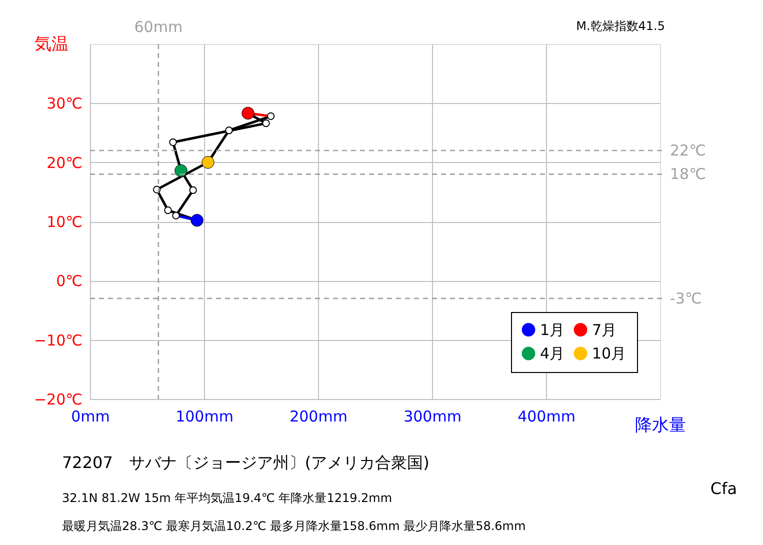 The height and width of the screenshot is (545, 763). I want to click on ref-line-label: -3℃, so click(686, 298).